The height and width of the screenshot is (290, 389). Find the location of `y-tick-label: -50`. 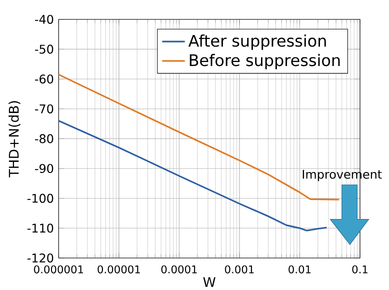

y-tick-label: -50 is located at coordinates (44, 49).